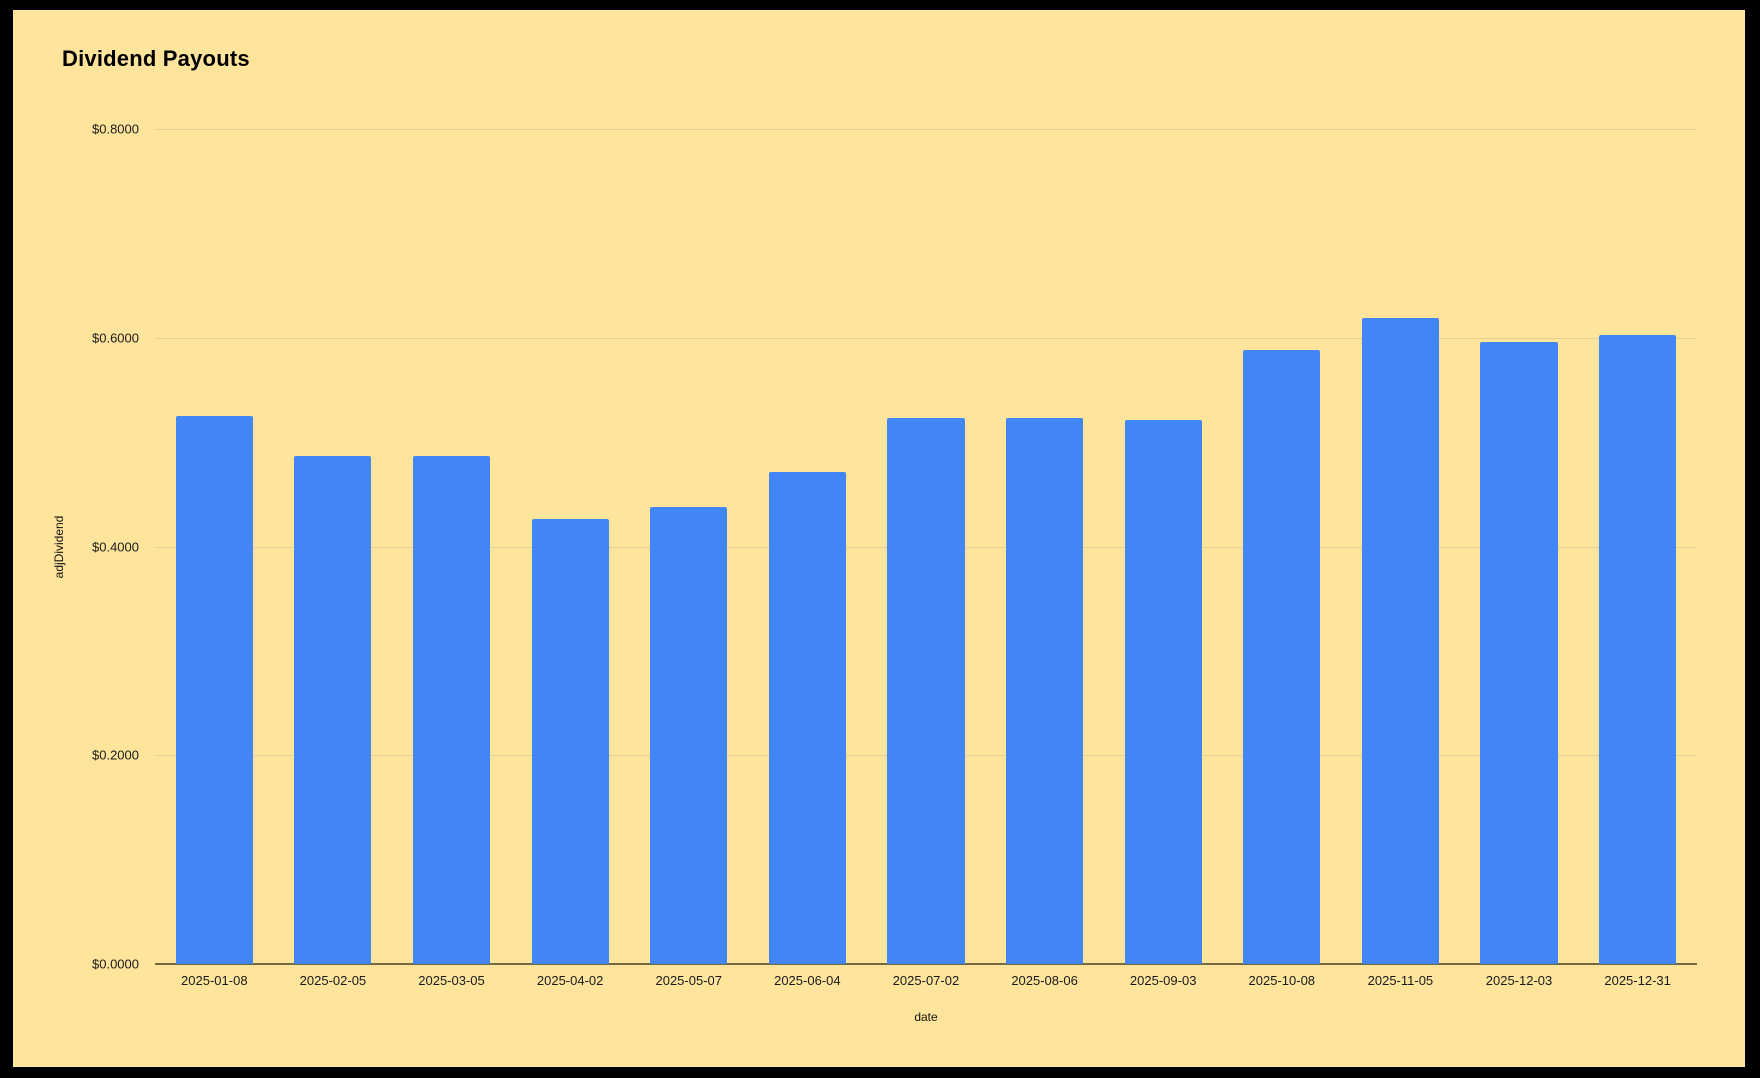  Describe the element at coordinates (214, 980) in the screenshot. I see `x-tick-label: 2025-01-08` at that location.